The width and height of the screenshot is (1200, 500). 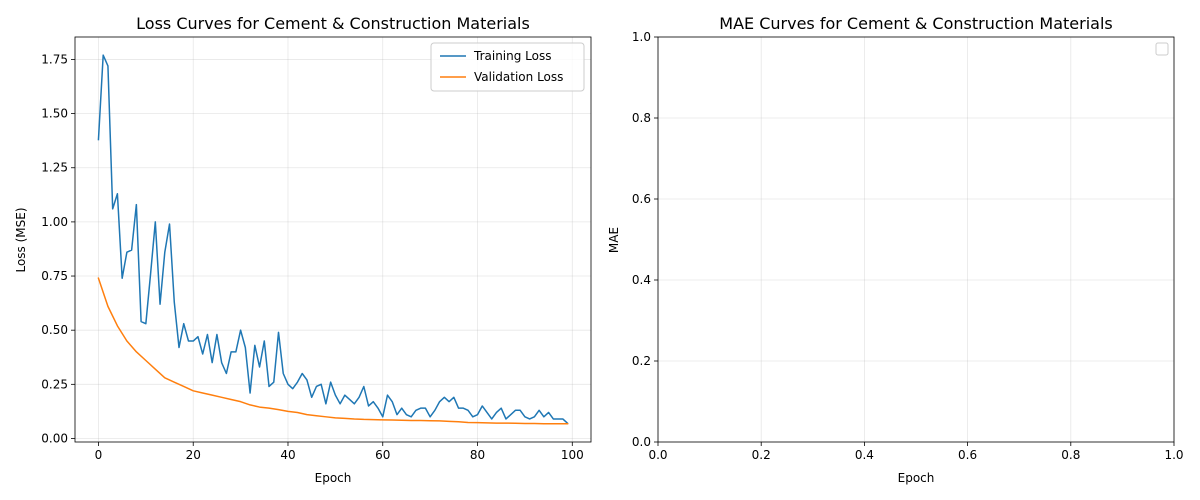 What do you see at coordinates (1173, 455) in the screenshot?
I see `x-tick-label: 1.0` at bounding box center [1173, 455].